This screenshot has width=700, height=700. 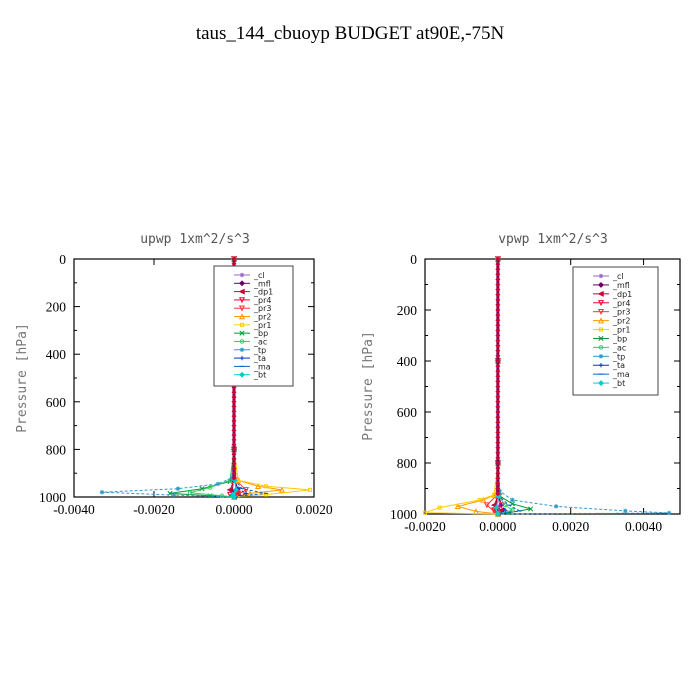 What do you see at coordinates (246, 493) in the screenshot?
I see `upwp-point-ta` at bounding box center [246, 493].